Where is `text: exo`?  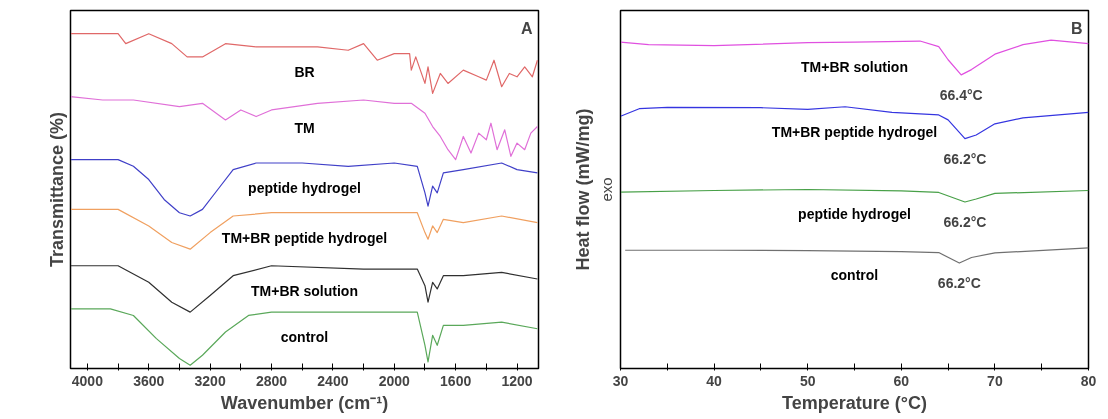
text: exo is located at coordinates (606, 189).